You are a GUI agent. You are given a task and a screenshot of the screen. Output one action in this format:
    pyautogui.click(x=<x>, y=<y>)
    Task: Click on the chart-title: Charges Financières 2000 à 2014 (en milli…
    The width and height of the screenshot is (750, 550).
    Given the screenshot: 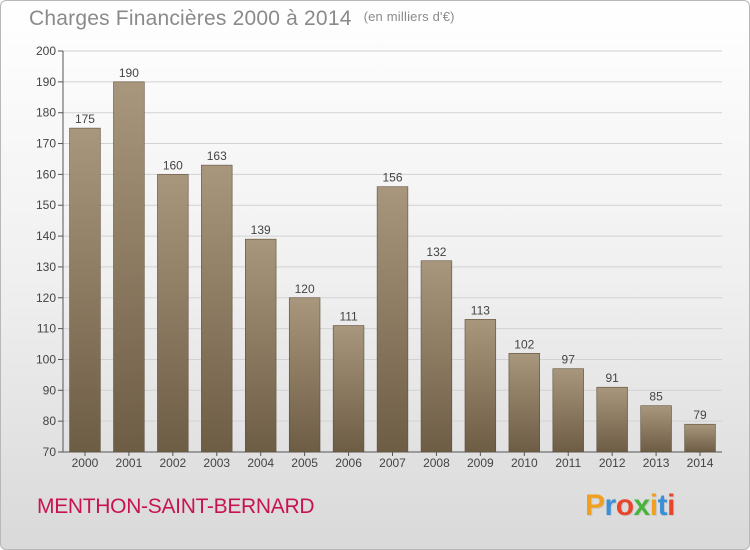 What is the action you would take?
    pyautogui.click(x=242, y=19)
    